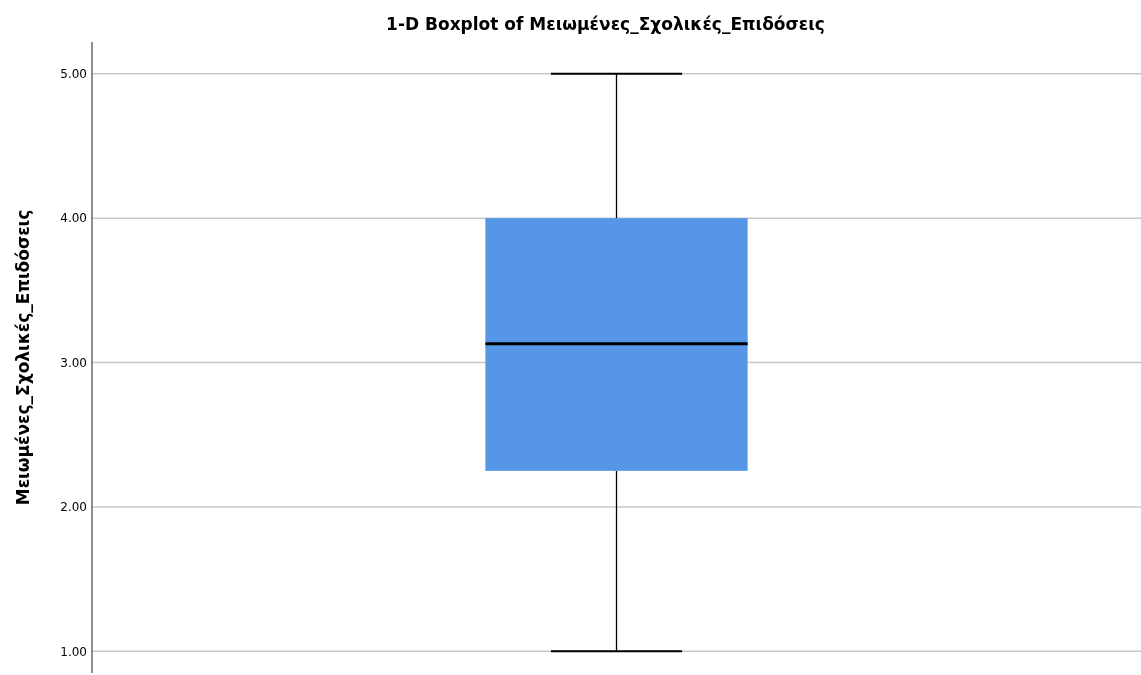 The width and height of the screenshot is (1141, 675). What do you see at coordinates (73, 507) in the screenshot?
I see `y-tick-label: 2.00` at bounding box center [73, 507].